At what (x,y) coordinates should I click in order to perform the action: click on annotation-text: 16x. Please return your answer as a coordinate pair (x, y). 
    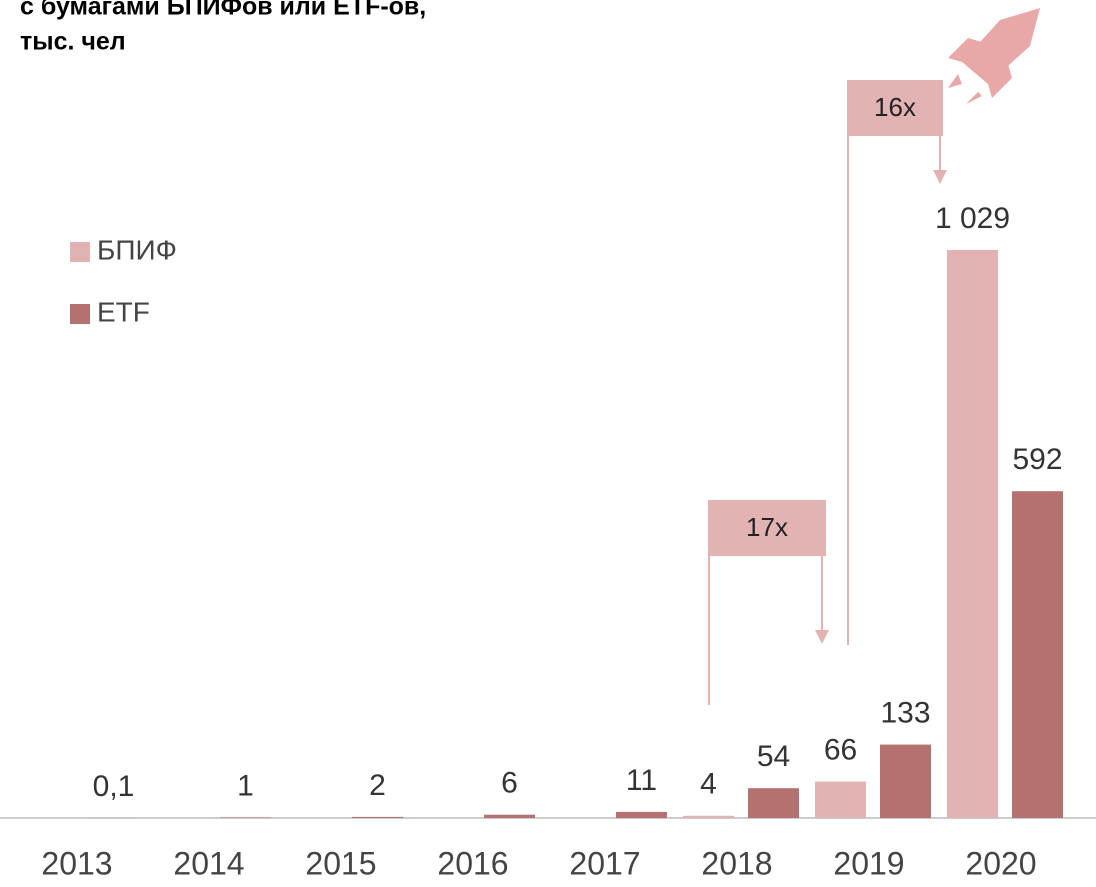
    Looking at the image, I should click on (895, 107).